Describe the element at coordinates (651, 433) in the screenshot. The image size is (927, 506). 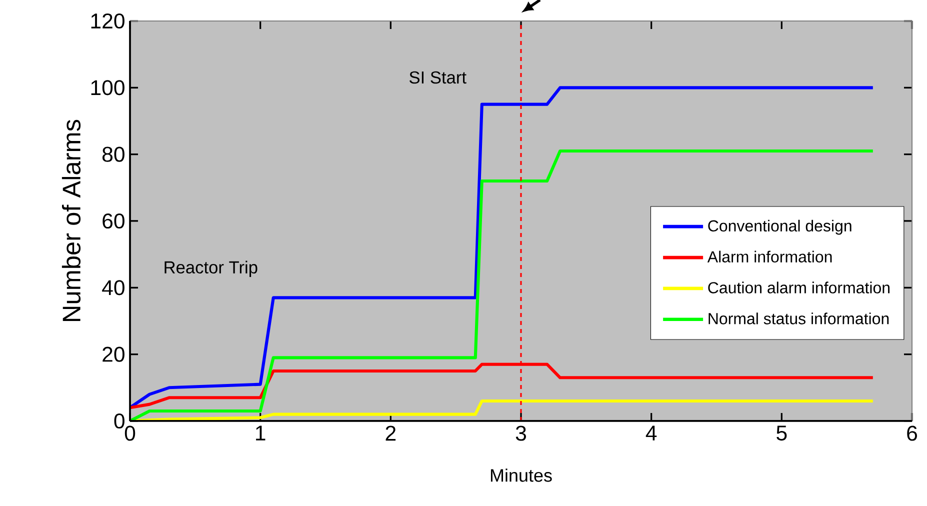
I see `x-tick-label: 4` at that location.